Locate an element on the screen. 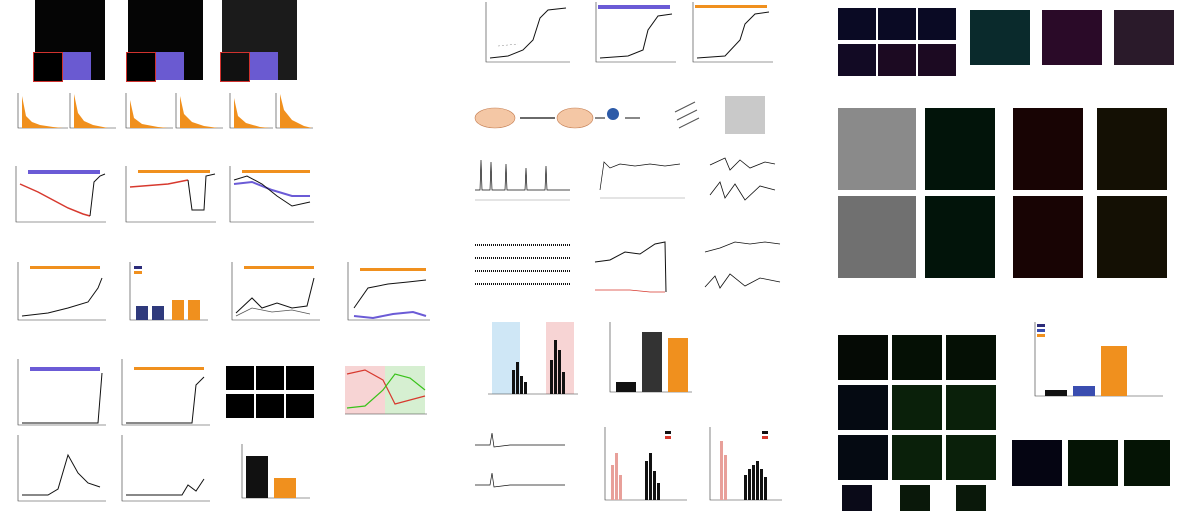  ephys-panel-bottom is located at coordinates (520, 467).